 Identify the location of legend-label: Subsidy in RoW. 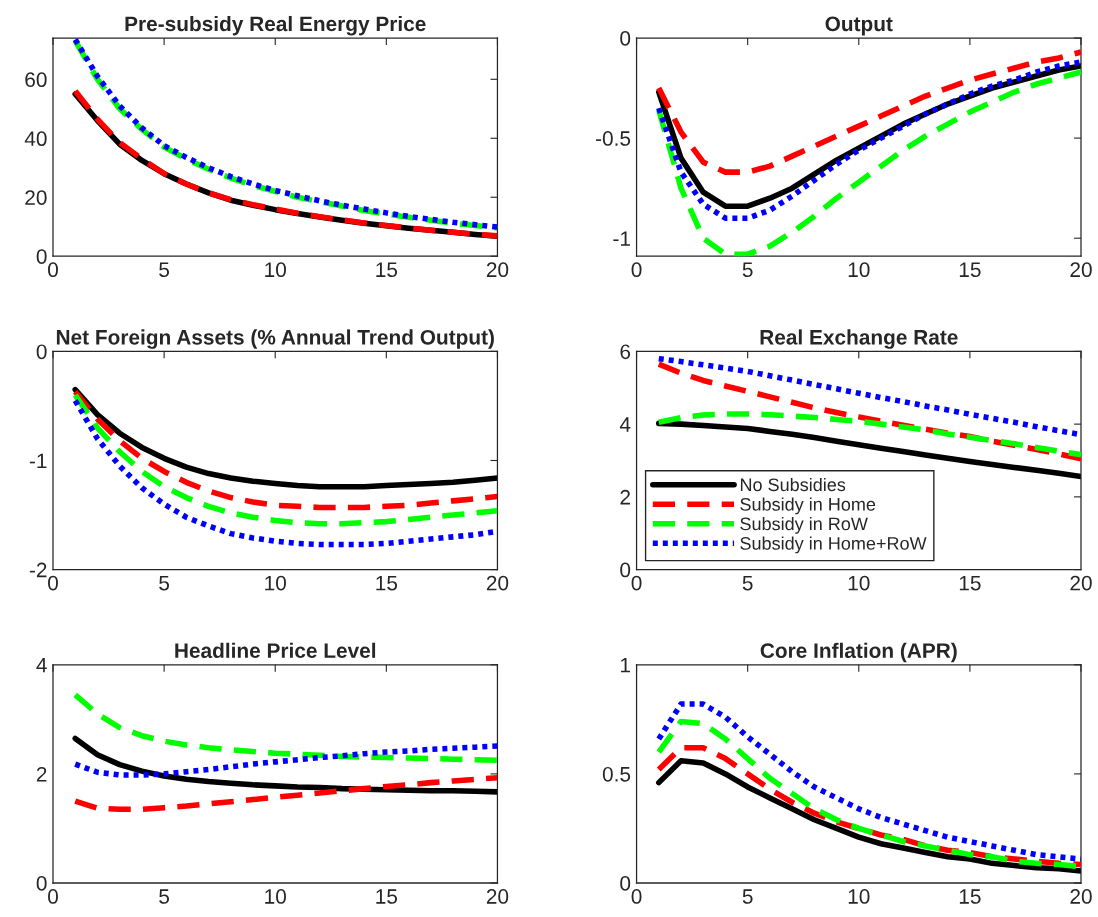
(804, 525).